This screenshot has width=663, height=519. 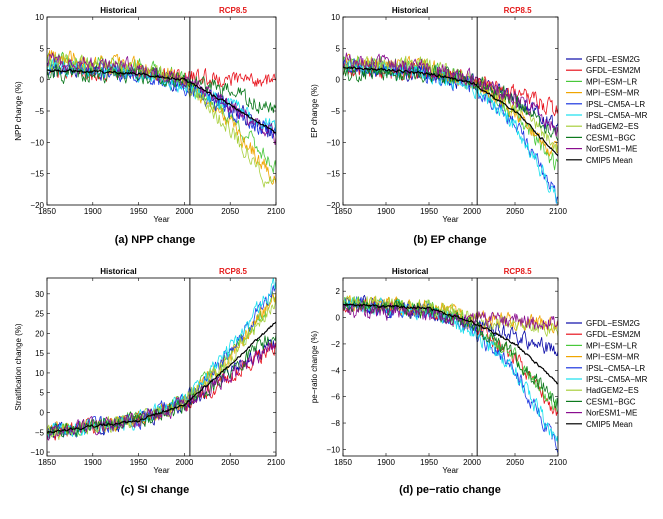 I want to click on series-line-gfdl-esm2m, so click(x=161, y=390).